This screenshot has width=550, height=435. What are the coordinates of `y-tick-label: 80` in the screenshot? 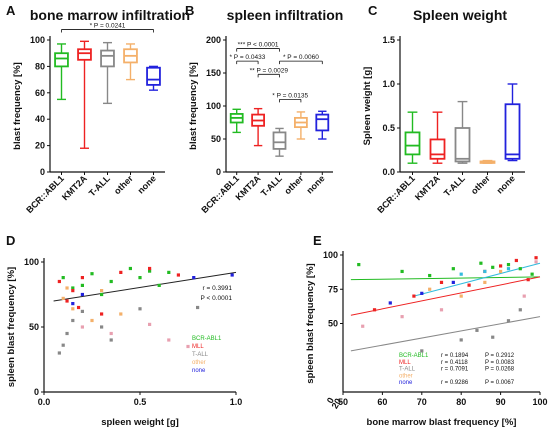 It's located at (40, 66).